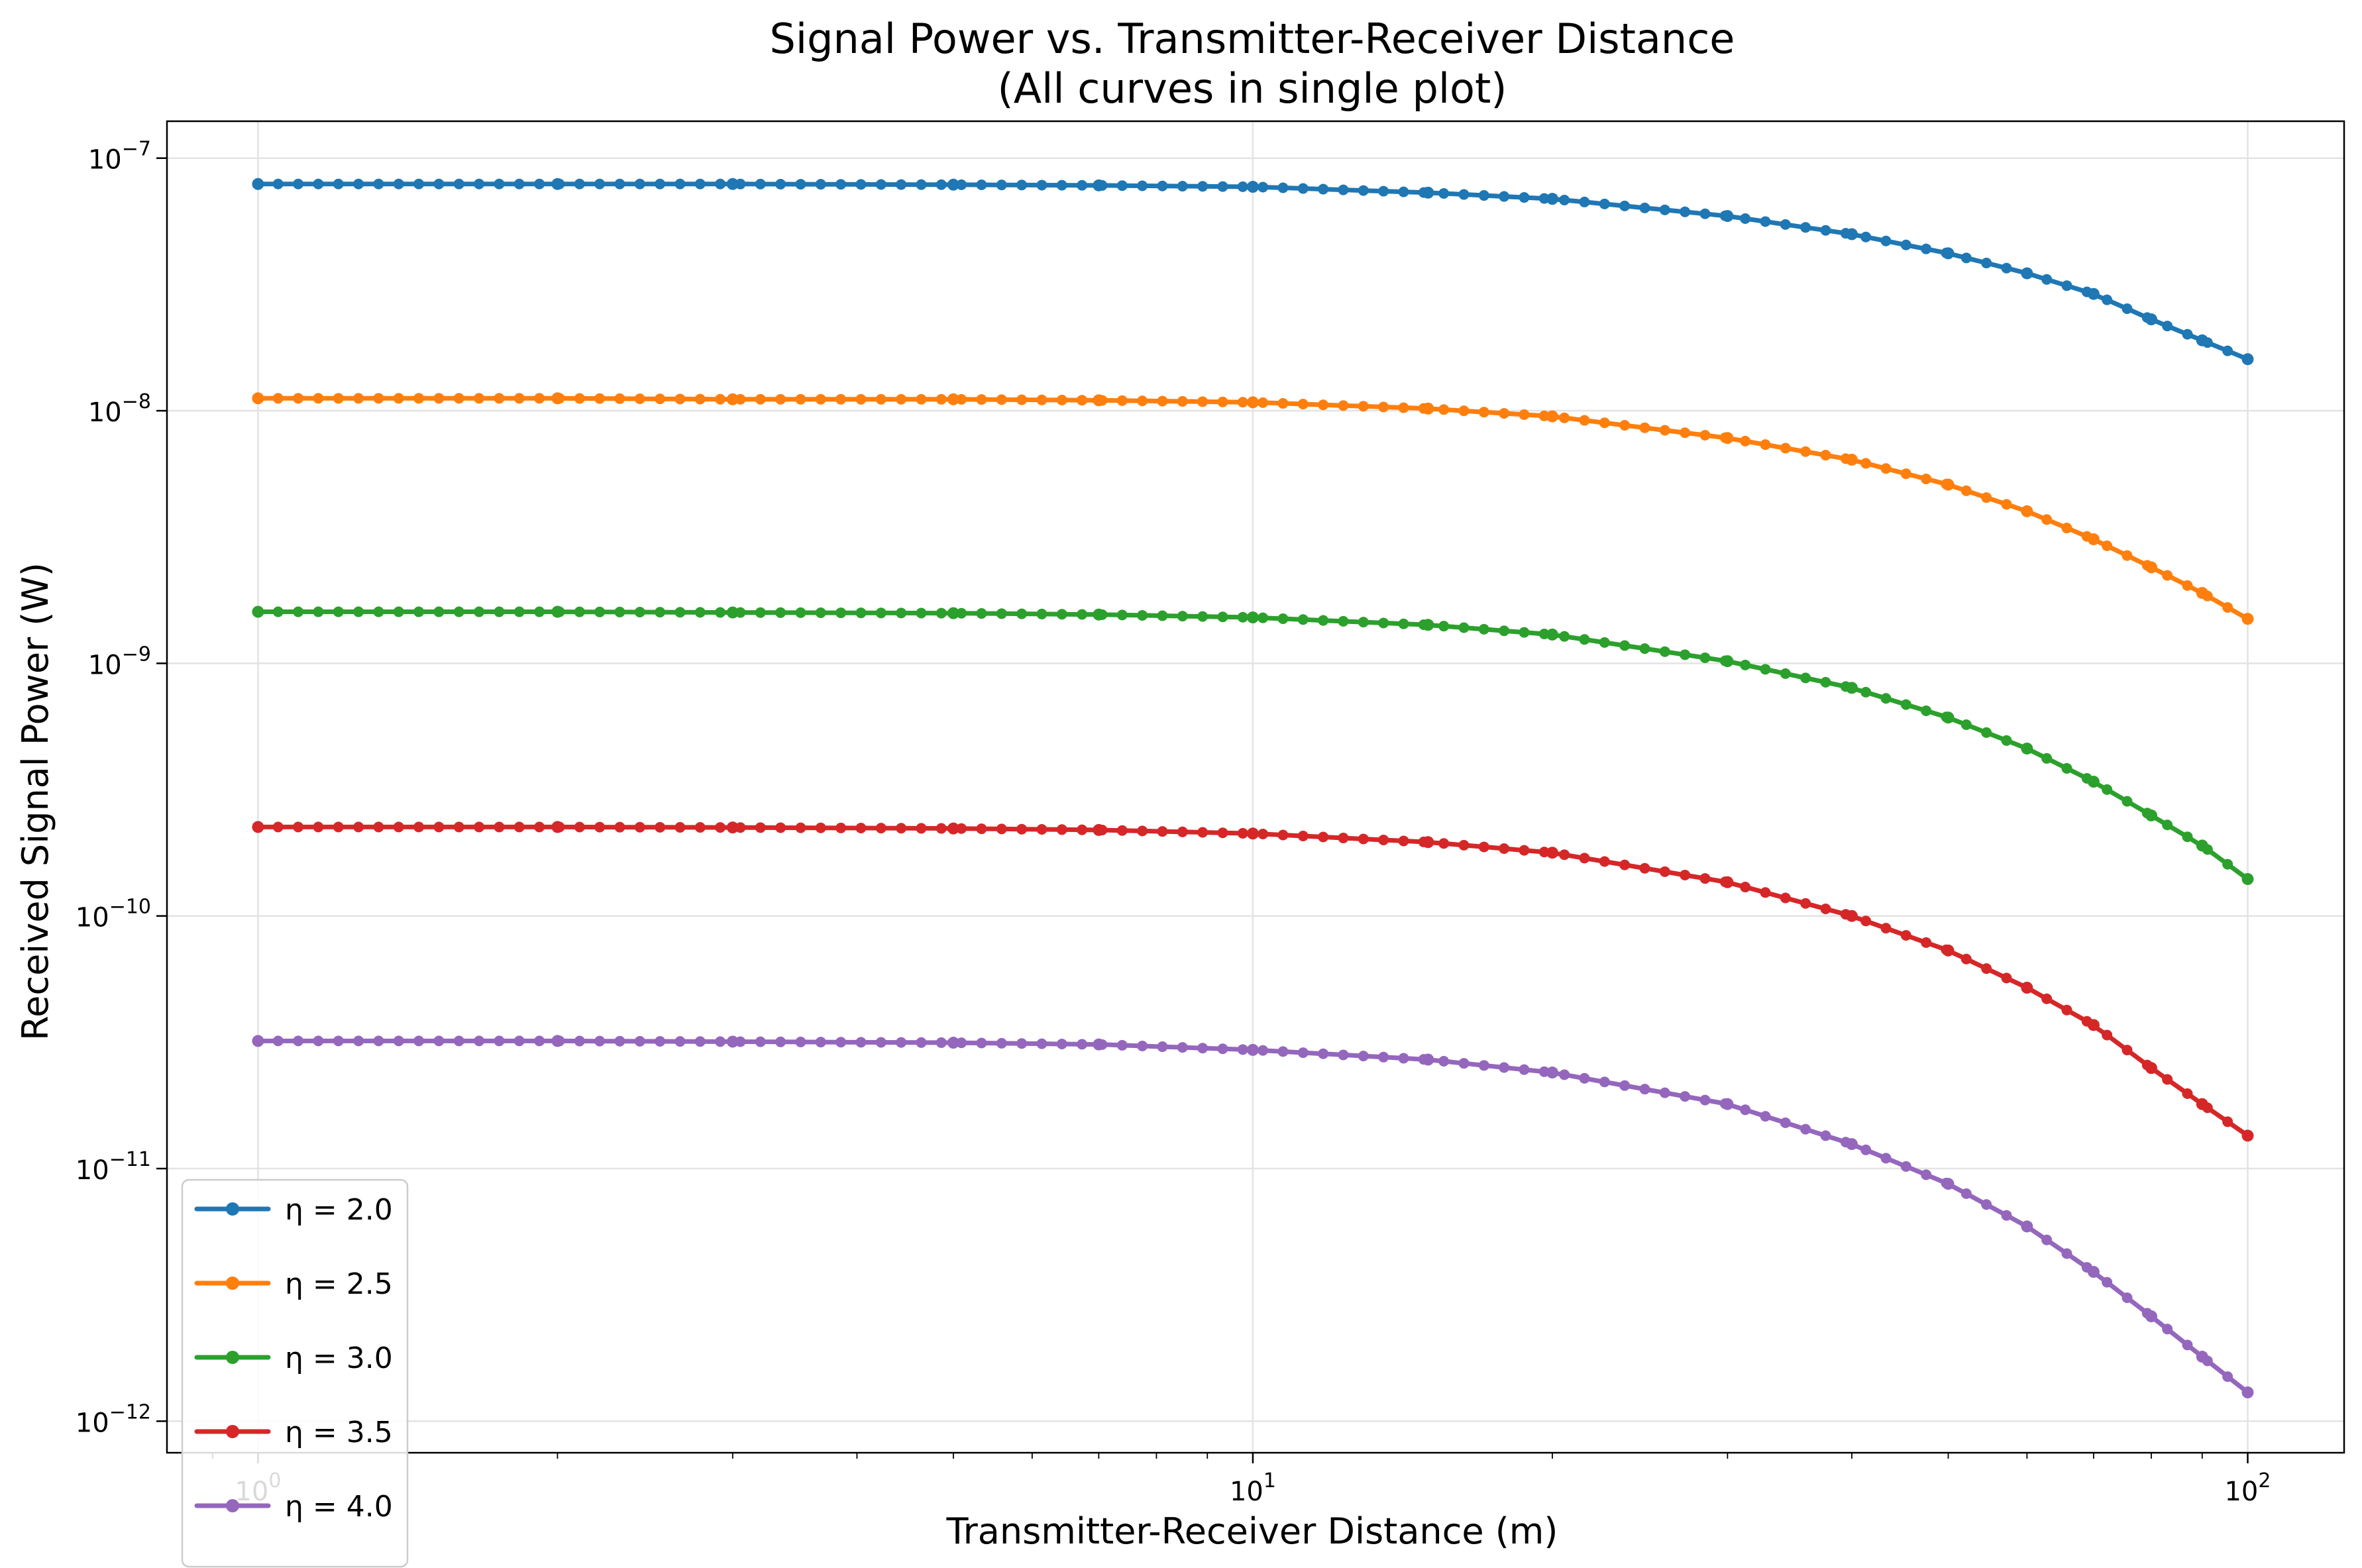  I want to click on x-tick-label: 101, so click(1253, 1488).